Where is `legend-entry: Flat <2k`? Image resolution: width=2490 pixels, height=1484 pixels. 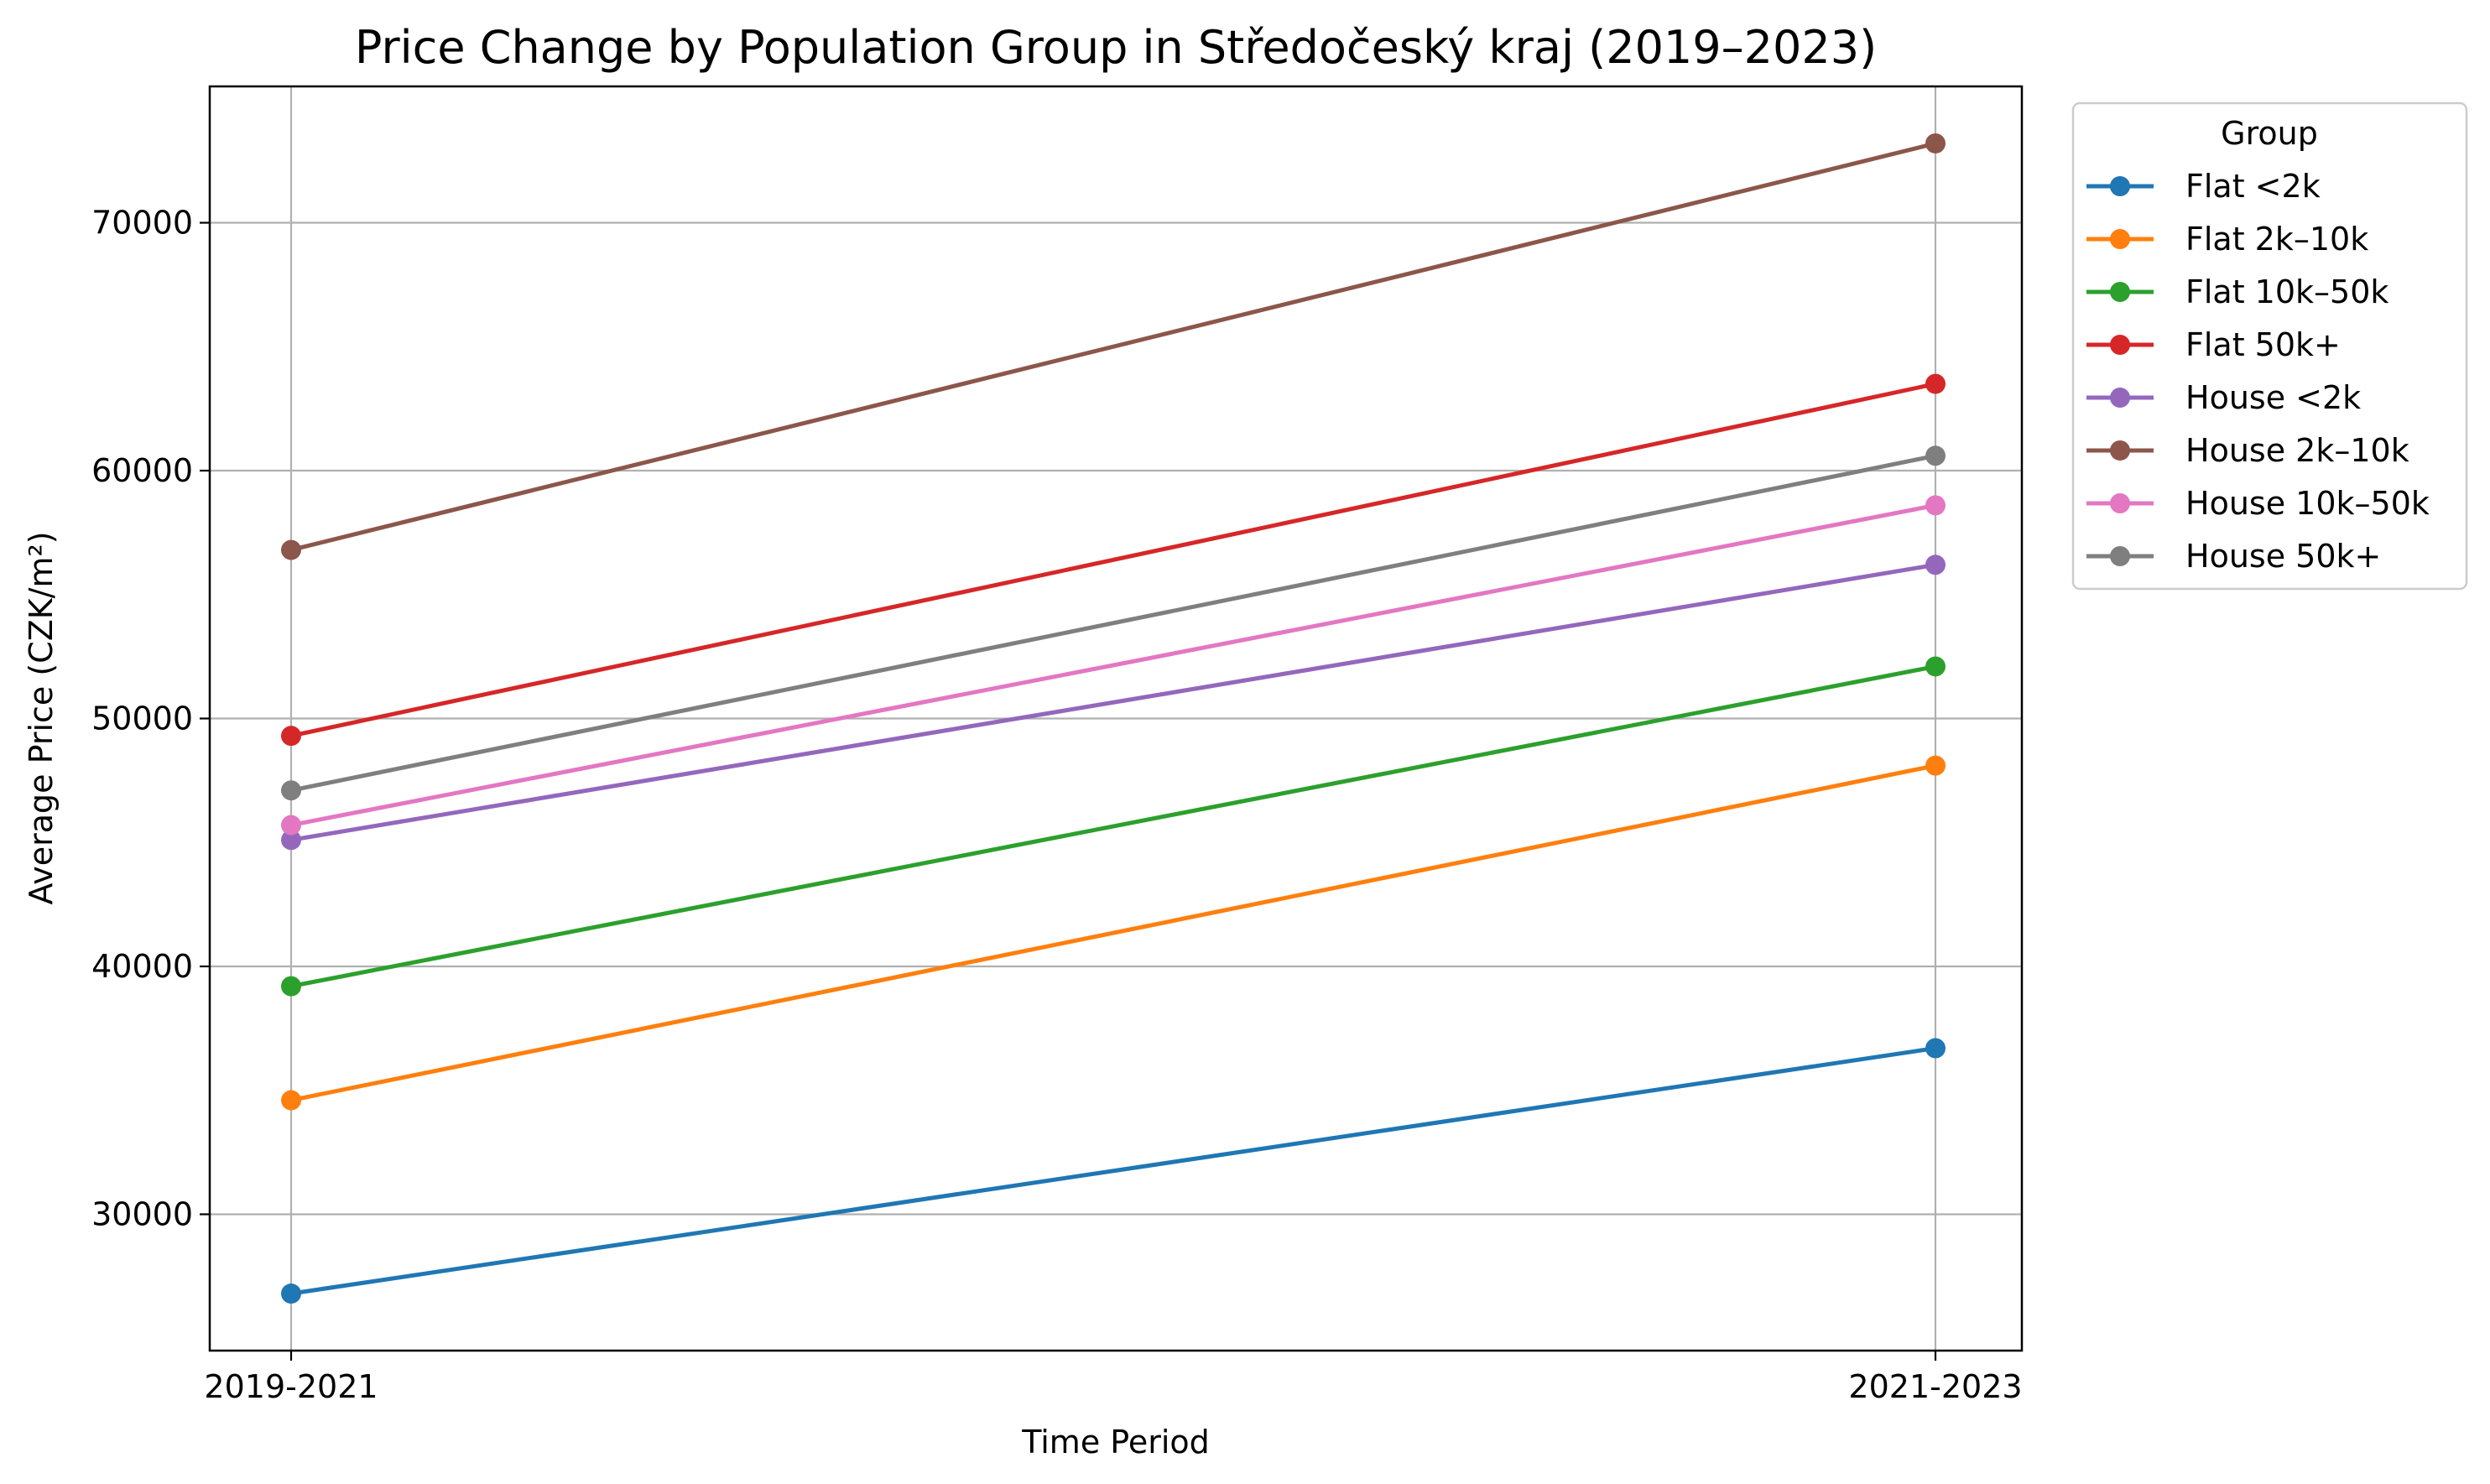
legend-entry: Flat <2k is located at coordinates (2203, 186).